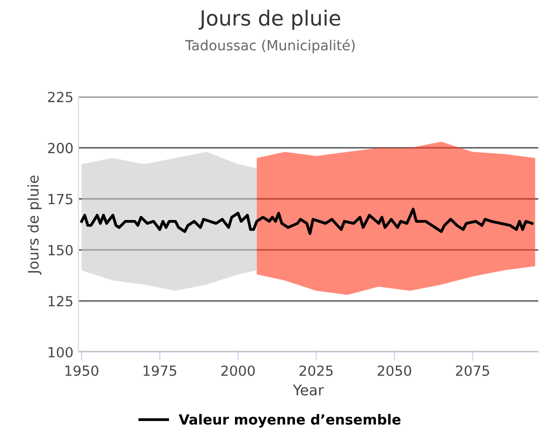 The width and height of the screenshot is (541, 440). Describe the element at coordinates (60, 301) in the screenshot. I see `y-tick-label: 125` at that location.